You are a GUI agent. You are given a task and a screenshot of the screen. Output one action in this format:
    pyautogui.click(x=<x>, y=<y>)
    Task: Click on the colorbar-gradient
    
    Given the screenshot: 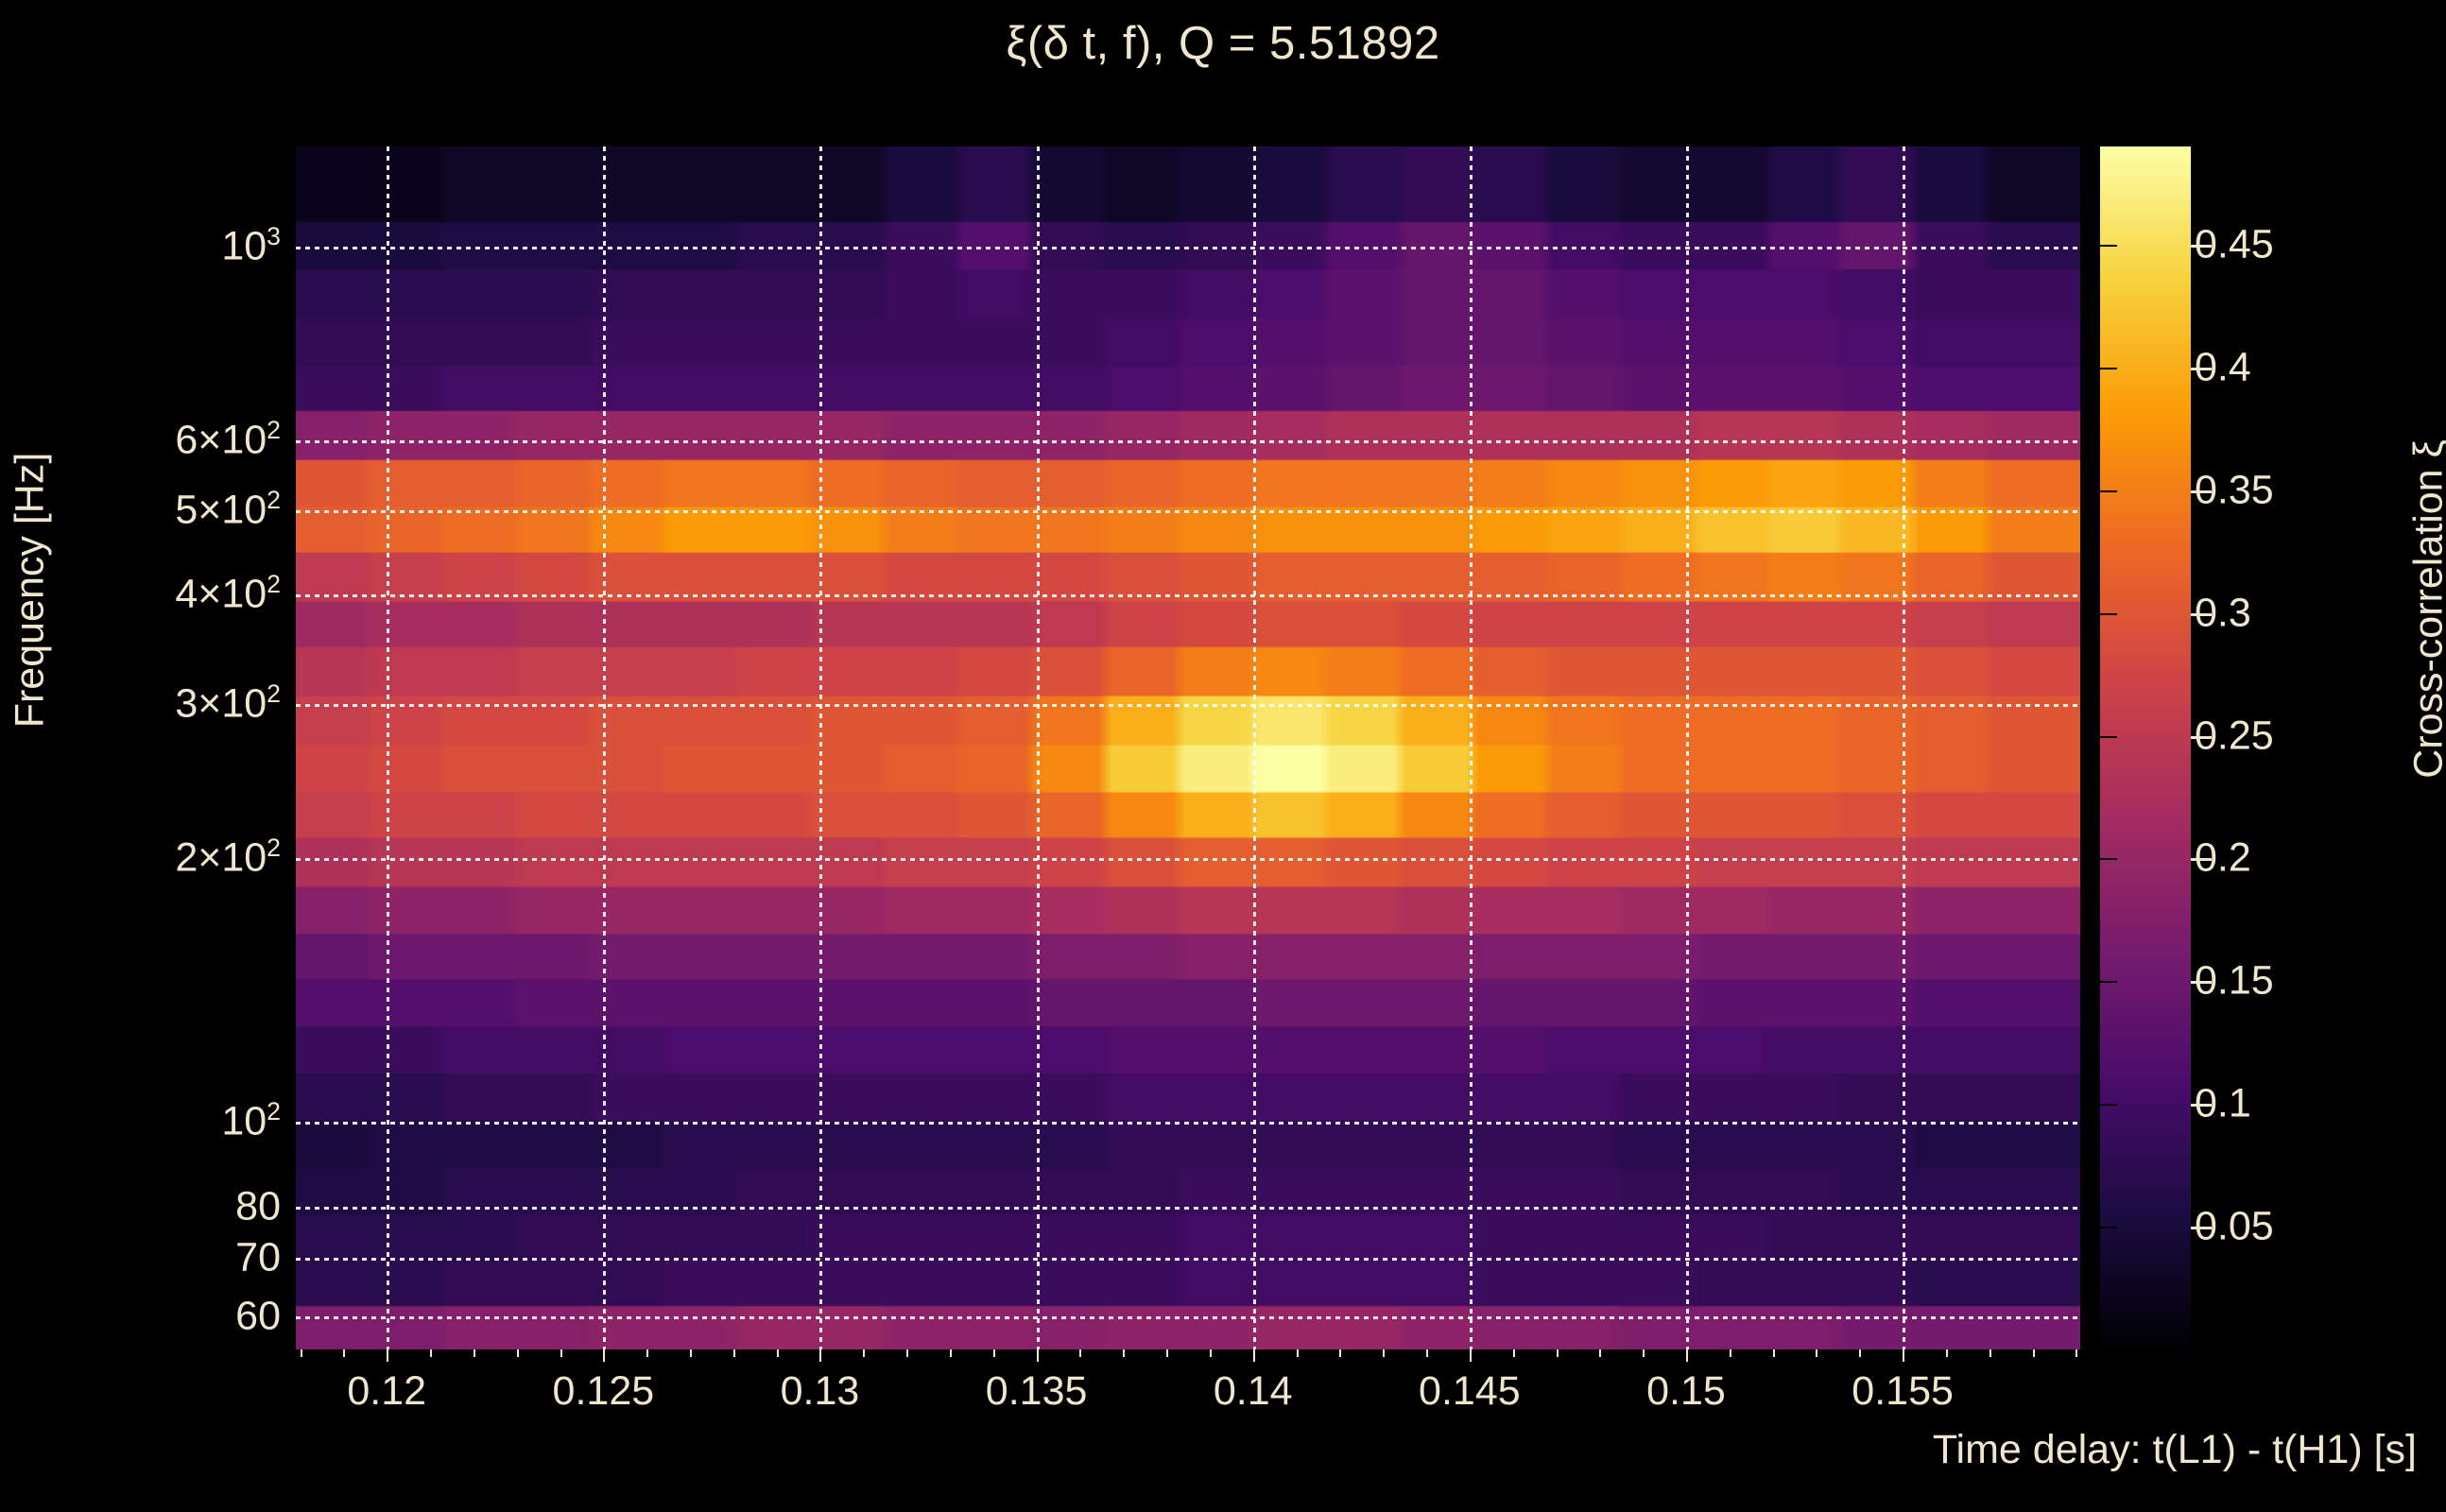 What is the action you would take?
    pyautogui.click(x=2145, y=747)
    